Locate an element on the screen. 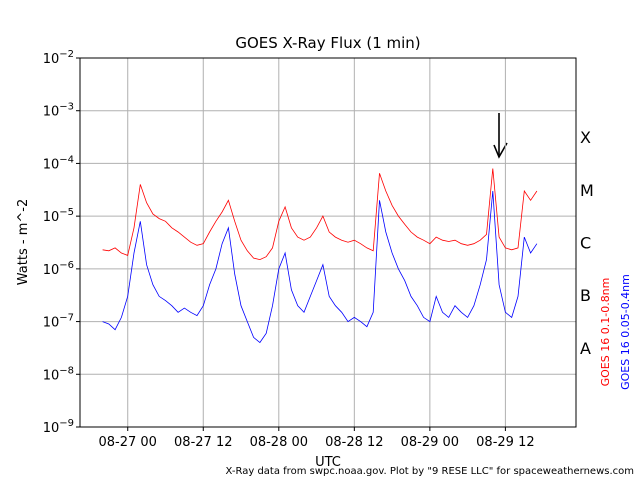  x-tick-label: 08-28 00 is located at coordinates (279, 442).